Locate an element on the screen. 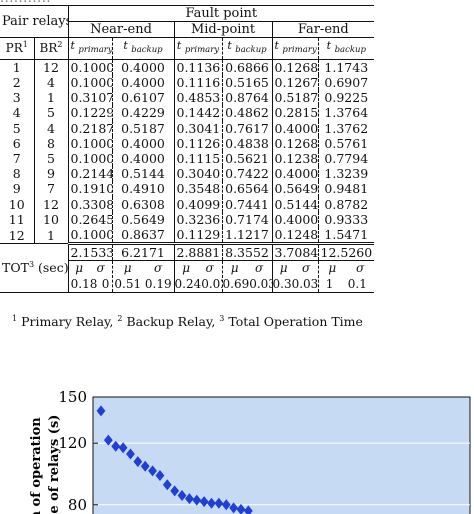 The image size is (474, 514). col-header-t-backup: t backup is located at coordinates (143, 48).